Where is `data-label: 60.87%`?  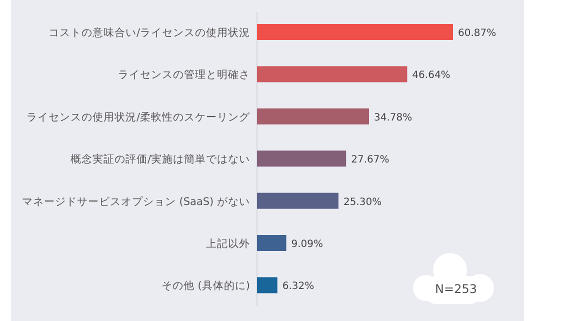 data-label: 60.87% is located at coordinates (477, 33).